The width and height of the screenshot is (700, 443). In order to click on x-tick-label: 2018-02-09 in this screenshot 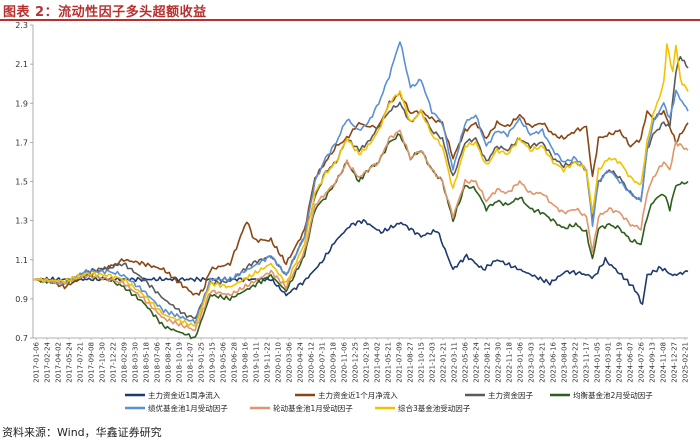, I will do `click(125, 362)`.